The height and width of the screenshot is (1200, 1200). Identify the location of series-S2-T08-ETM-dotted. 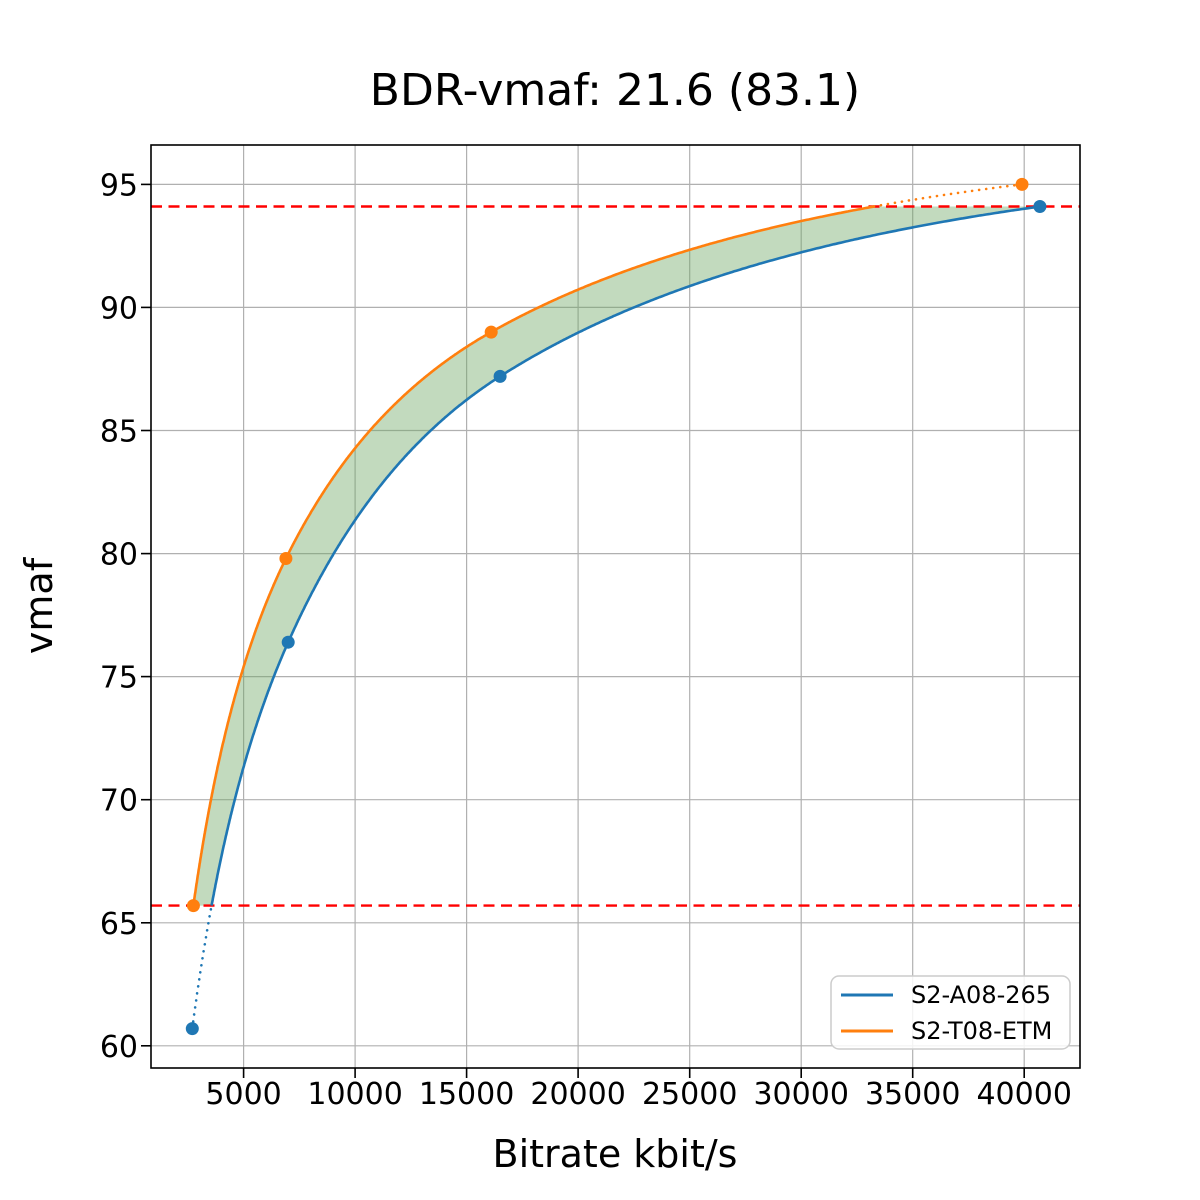
(948, 195).